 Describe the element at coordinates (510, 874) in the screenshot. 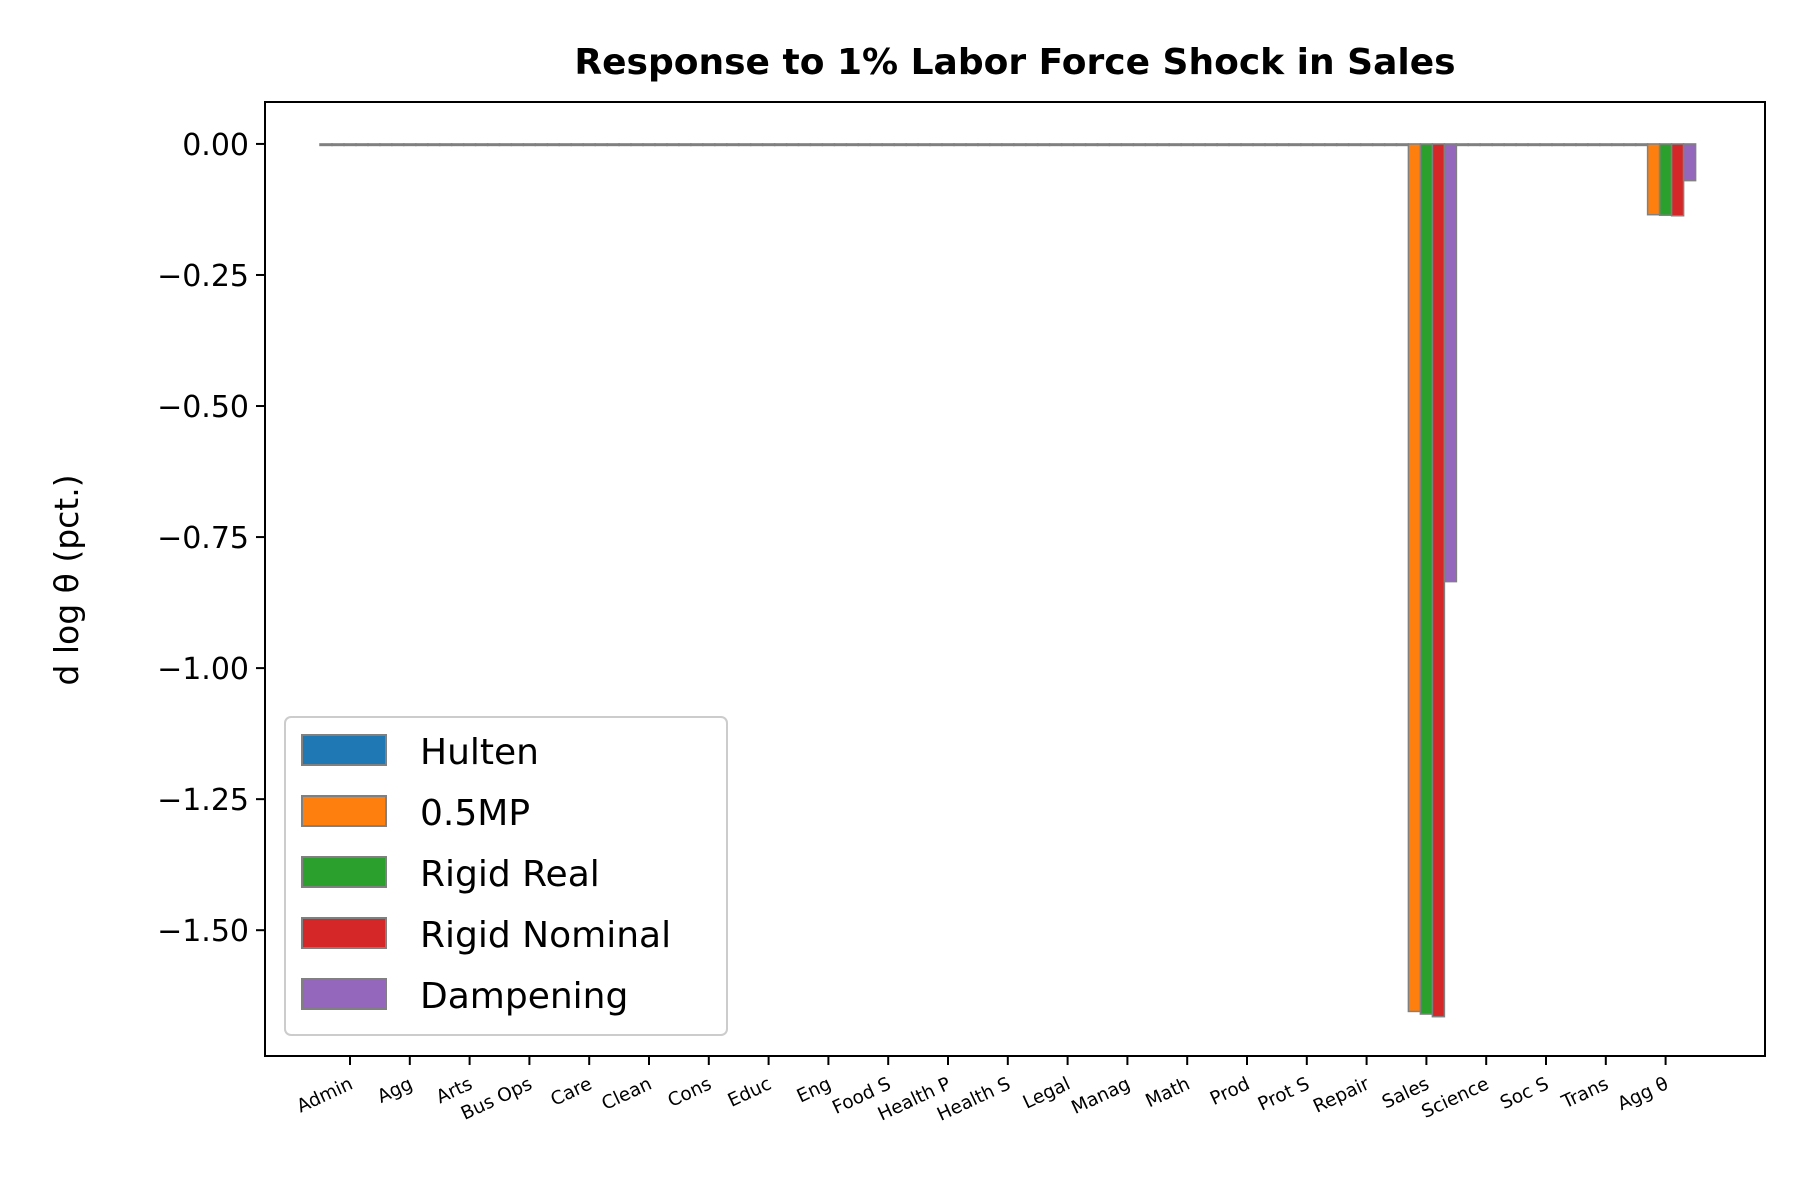

I see `legend-label: Rigid Real` at that location.